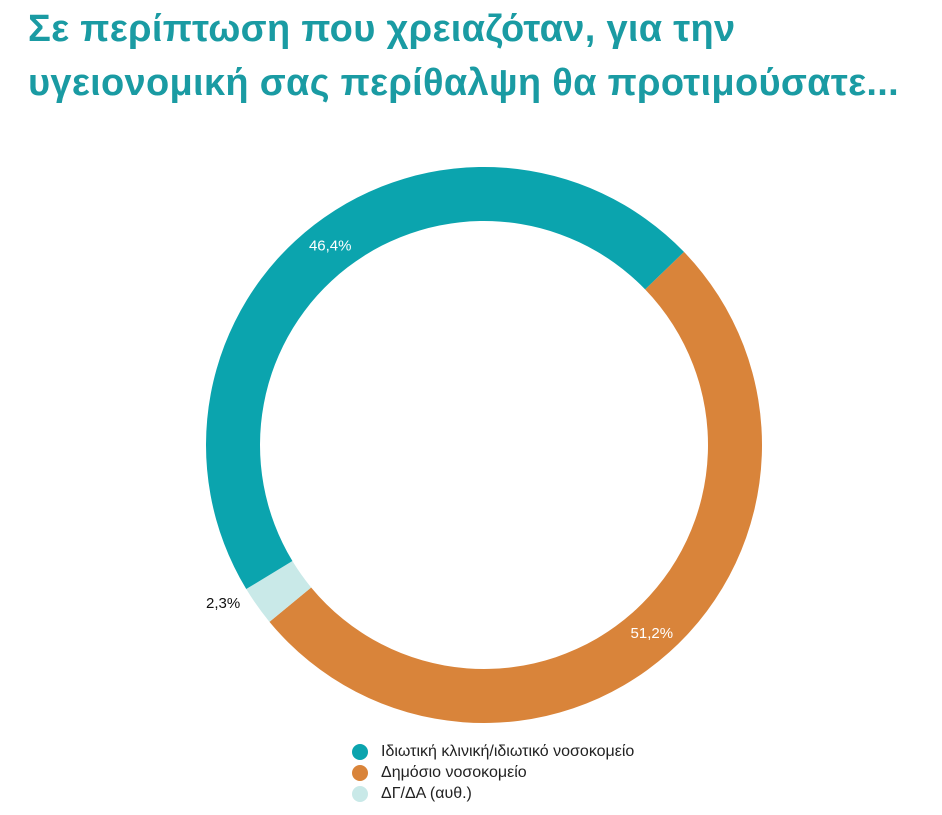 The width and height of the screenshot is (942, 815). Describe the element at coordinates (508, 751) in the screenshot. I see `legend-label: Ιδιωτική κλινική/ιδιωτικό νοσοκομείο` at that location.